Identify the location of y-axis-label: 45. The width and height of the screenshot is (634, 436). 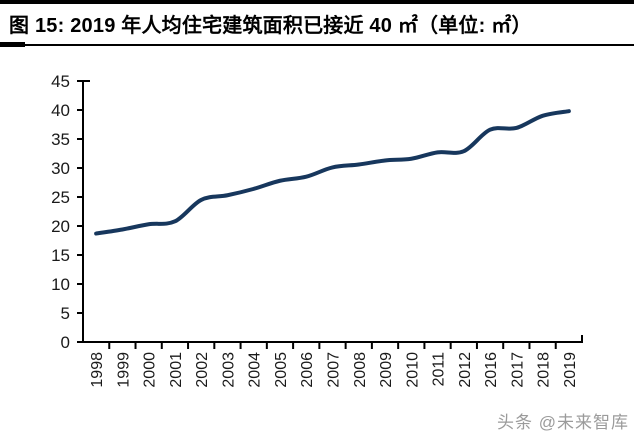
(60, 81).